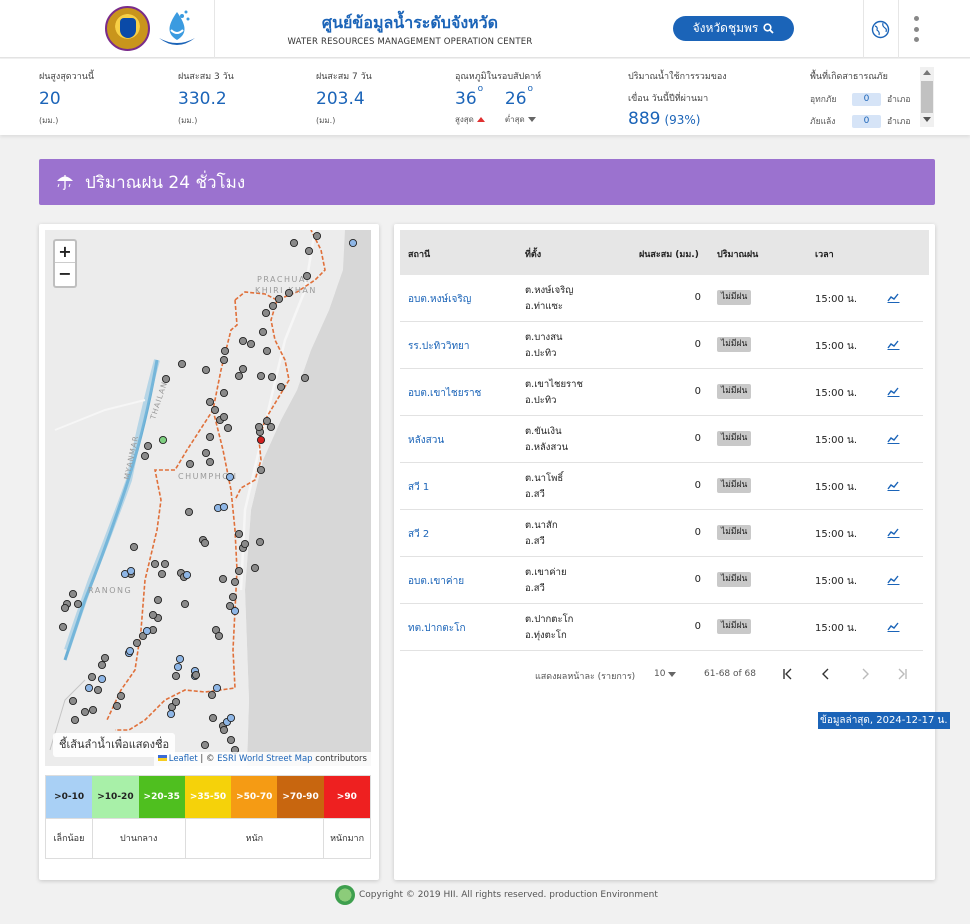 The image size is (970, 924). I want to click on next-page-icon, so click(865, 674).